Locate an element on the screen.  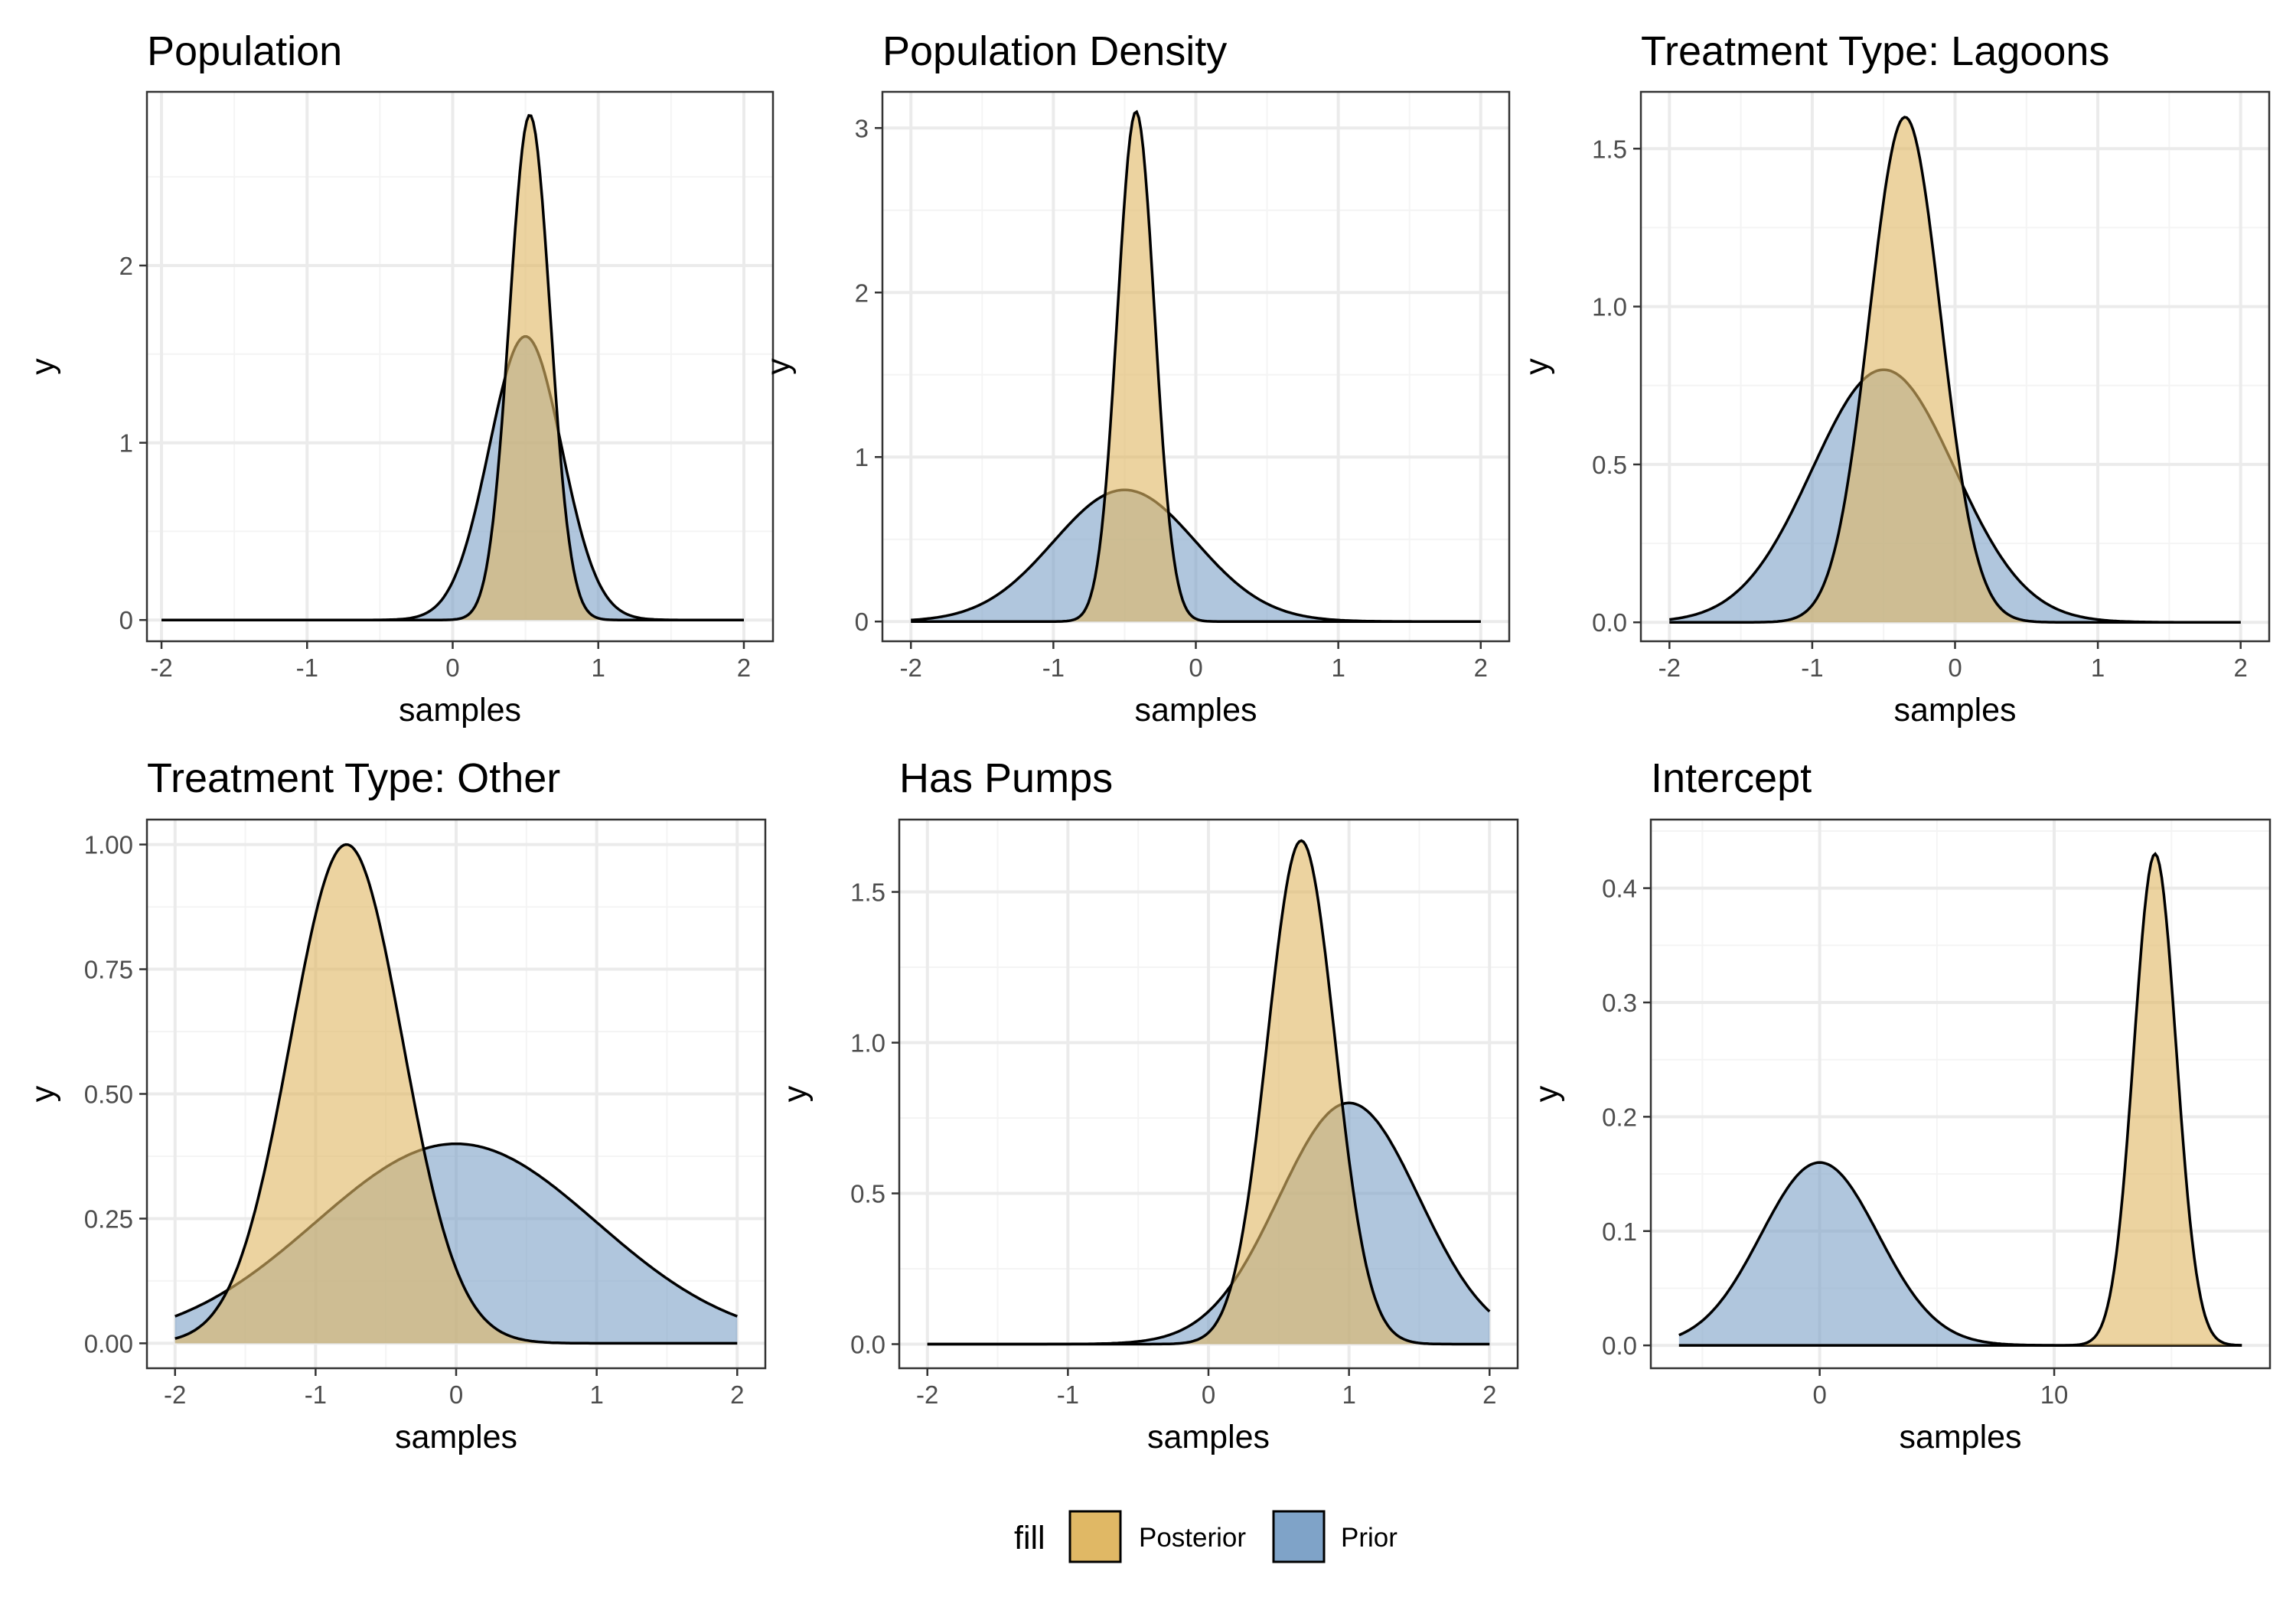
legend-label-prior: Prior is located at coordinates (1369, 1538).